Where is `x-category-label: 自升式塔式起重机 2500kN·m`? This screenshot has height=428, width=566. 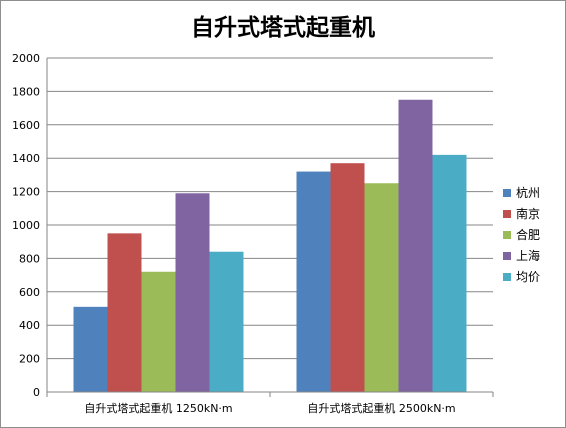 x-category-label: 自升式塔式起重机 2500kN·m is located at coordinates (381, 408).